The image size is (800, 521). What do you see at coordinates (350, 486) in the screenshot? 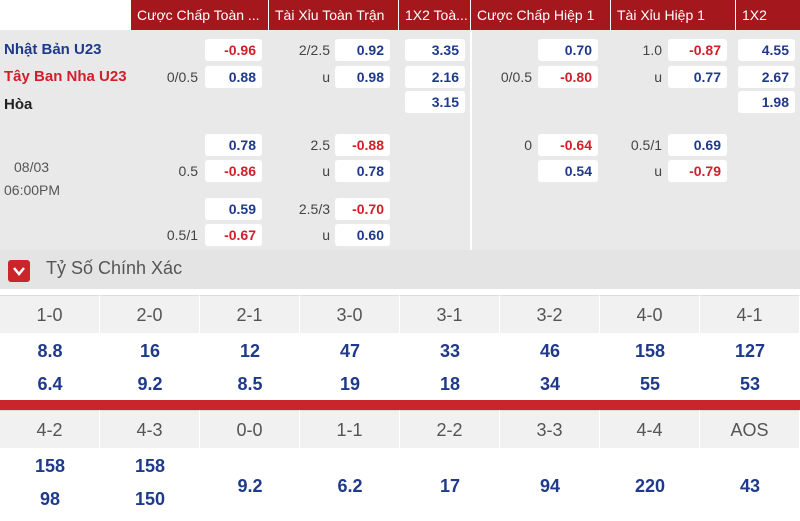
I see `score-odds: 6.2` at bounding box center [350, 486].